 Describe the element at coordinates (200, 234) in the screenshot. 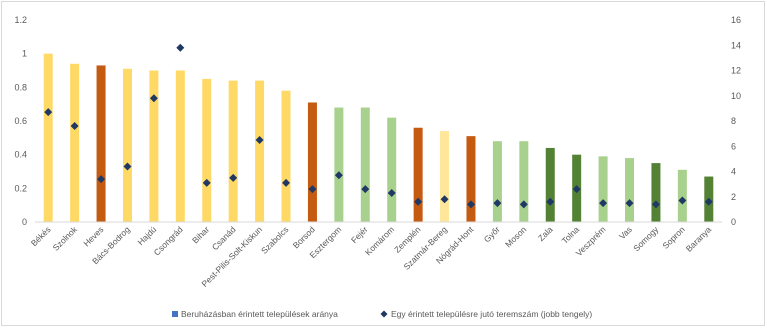

I see `category-label: Bihar` at that location.